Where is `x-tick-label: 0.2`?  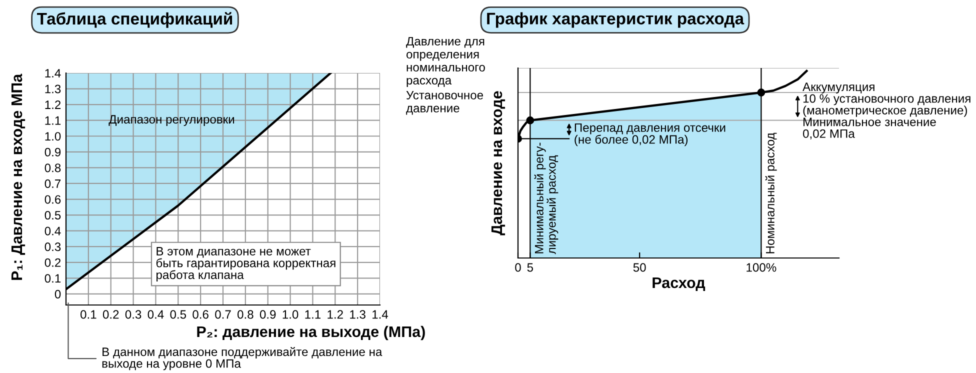 x-tick-label: 0.2 is located at coordinates (110, 314).